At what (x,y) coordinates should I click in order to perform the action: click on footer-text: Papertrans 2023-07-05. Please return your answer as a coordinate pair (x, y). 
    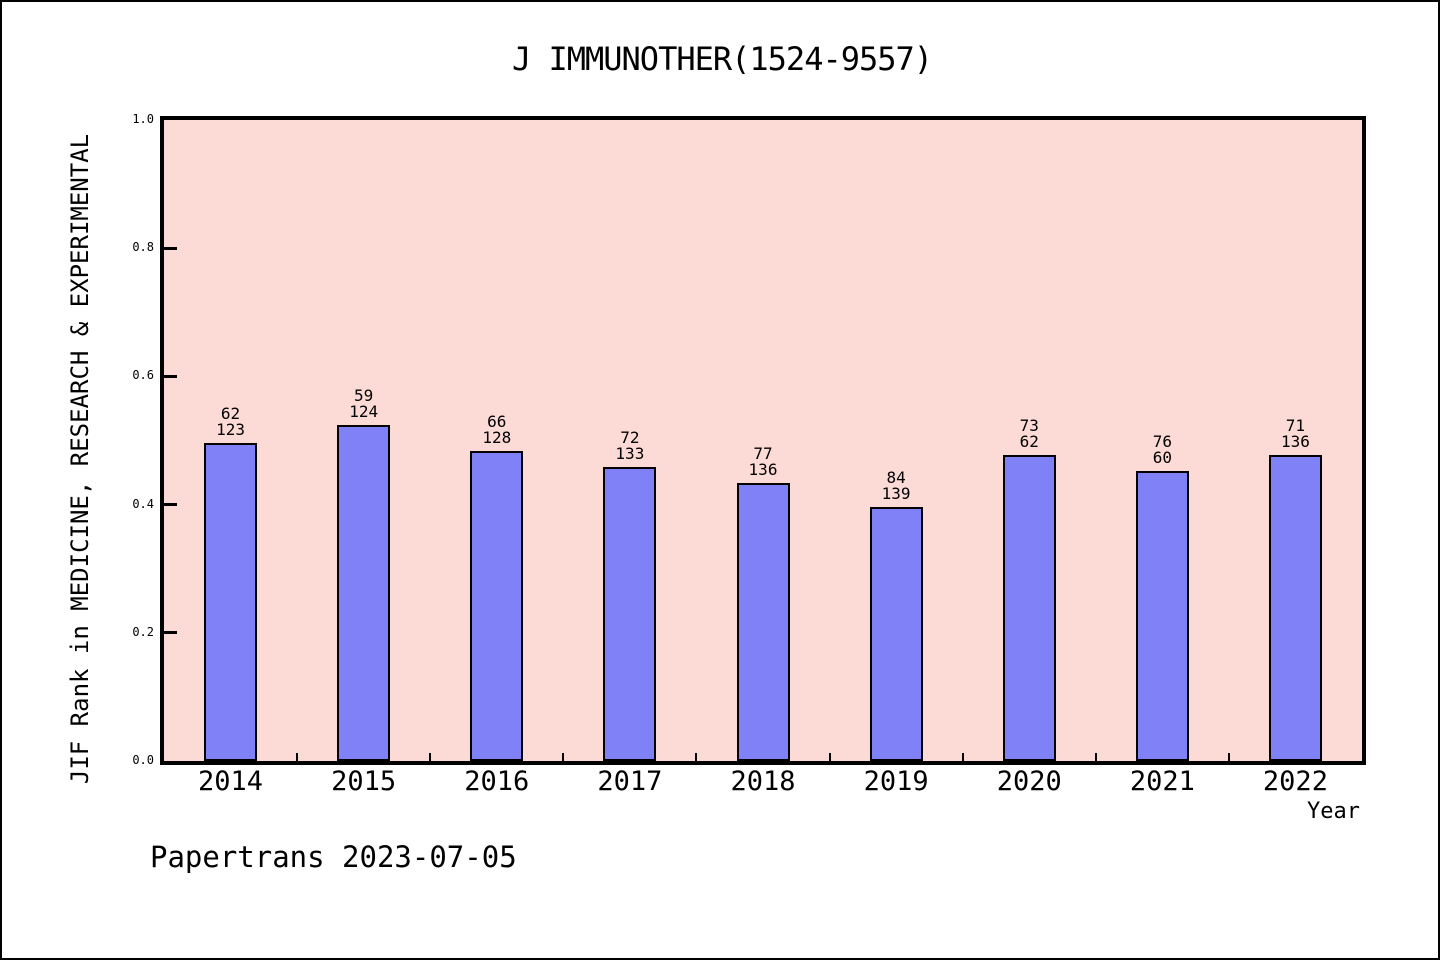
    Looking at the image, I should click on (333, 857).